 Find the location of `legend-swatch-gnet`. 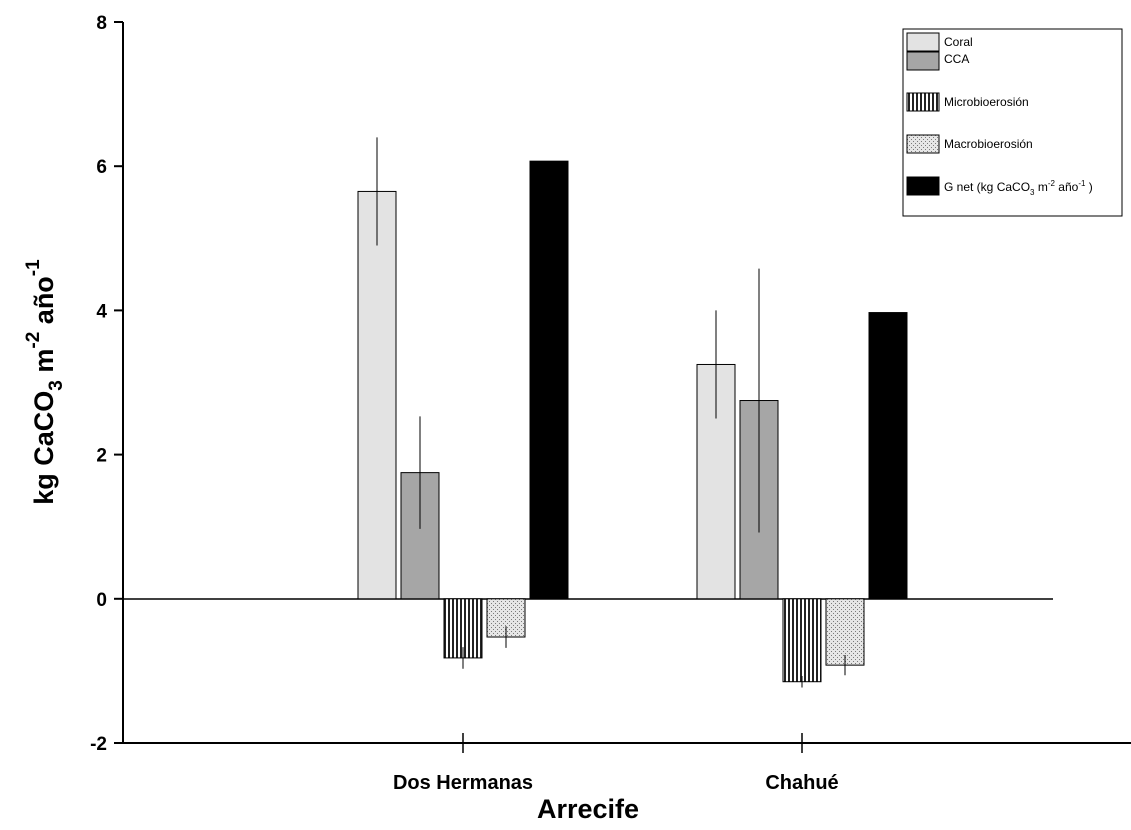

legend-swatch-gnet is located at coordinates (923, 186).